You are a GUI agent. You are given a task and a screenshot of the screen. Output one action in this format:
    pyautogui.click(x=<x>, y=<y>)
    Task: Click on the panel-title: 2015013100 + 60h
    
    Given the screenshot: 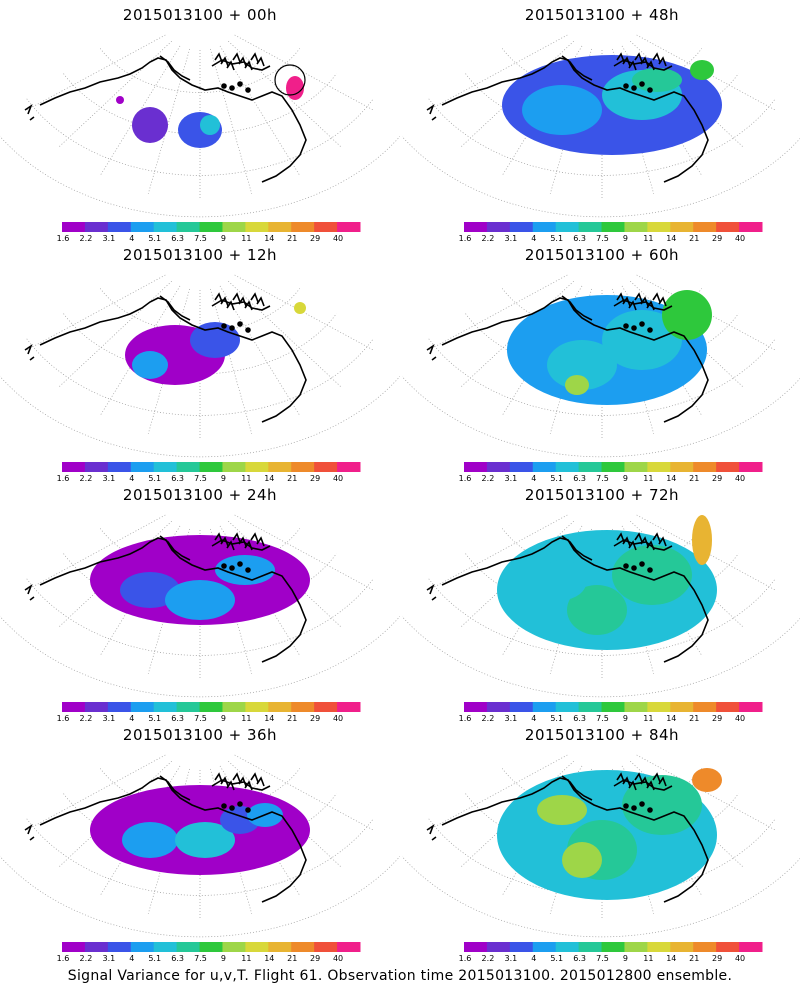 What is the action you would take?
    pyautogui.click(x=602, y=255)
    